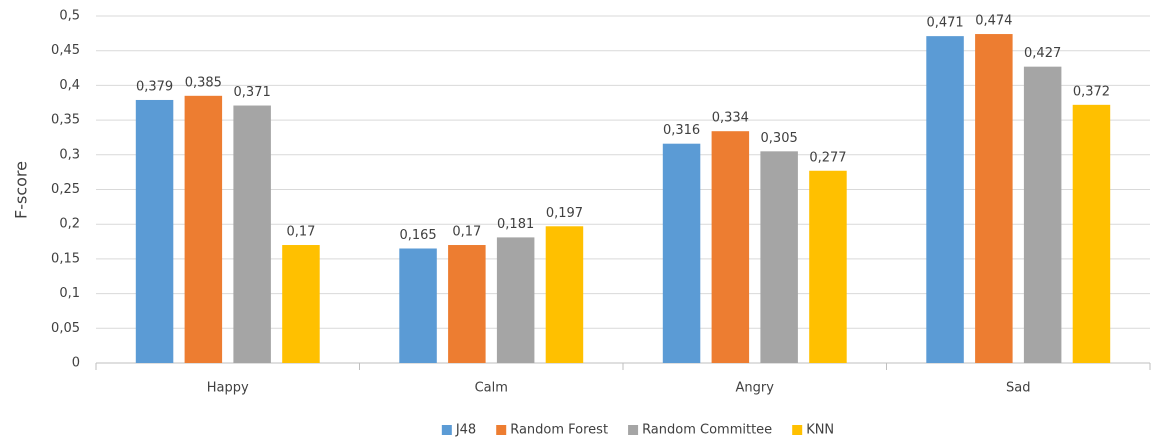 This screenshot has height=443, width=1151. Describe the element at coordinates (69, 16) in the screenshot. I see `y-tick-label: 0,5` at that location.